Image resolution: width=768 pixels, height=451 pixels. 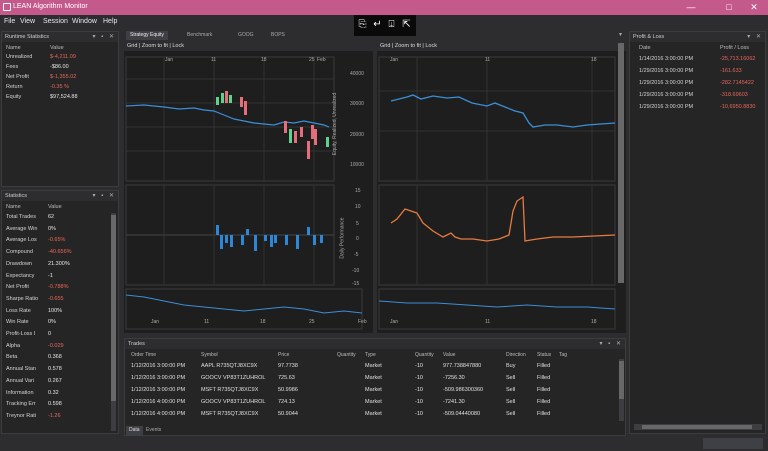 I want to click on col-date: Date, so click(x=645, y=48).